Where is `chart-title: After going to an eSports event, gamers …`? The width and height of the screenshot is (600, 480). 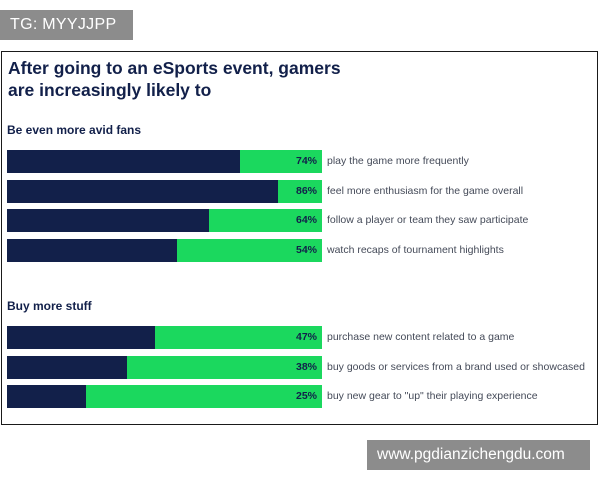
chart-title: After going to an eSports event, gamers … is located at coordinates (174, 79).